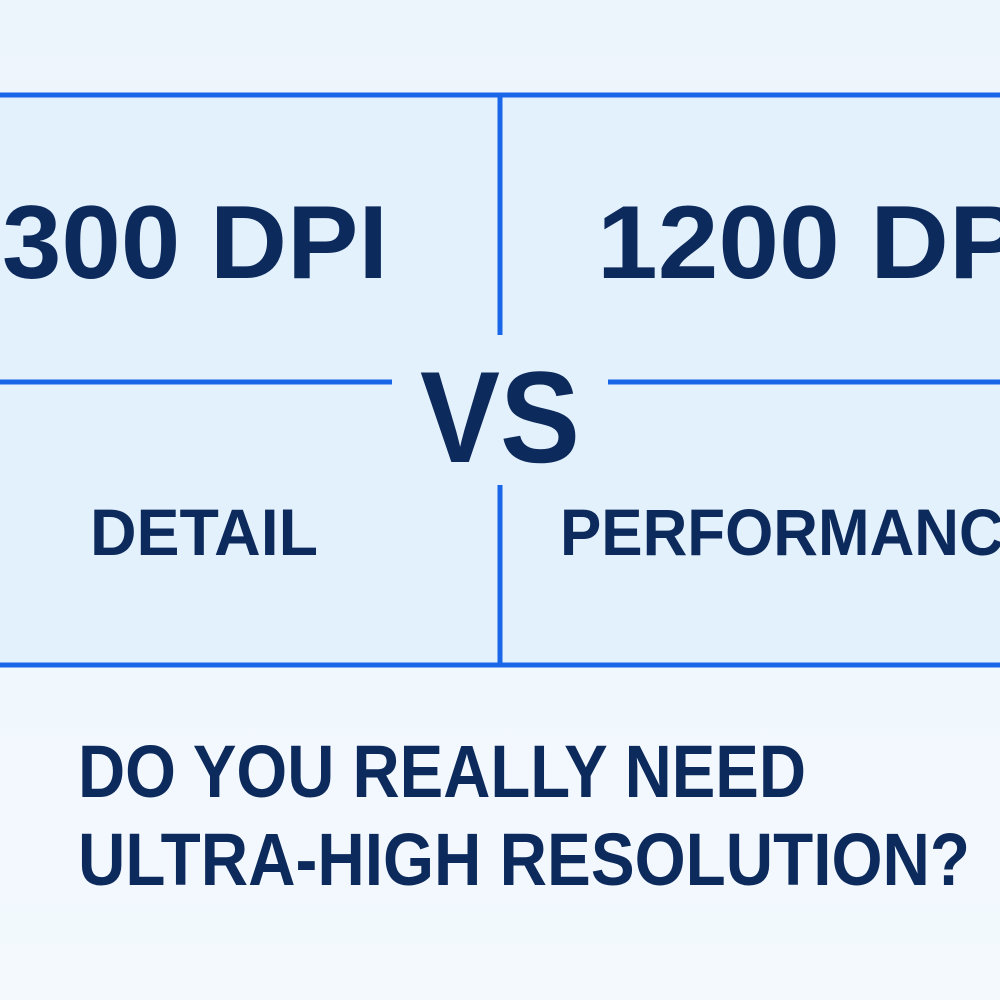 This screenshot has width=1000, height=1000. What do you see at coordinates (204, 532) in the screenshot?
I see `left-label: DETAIL` at bounding box center [204, 532].